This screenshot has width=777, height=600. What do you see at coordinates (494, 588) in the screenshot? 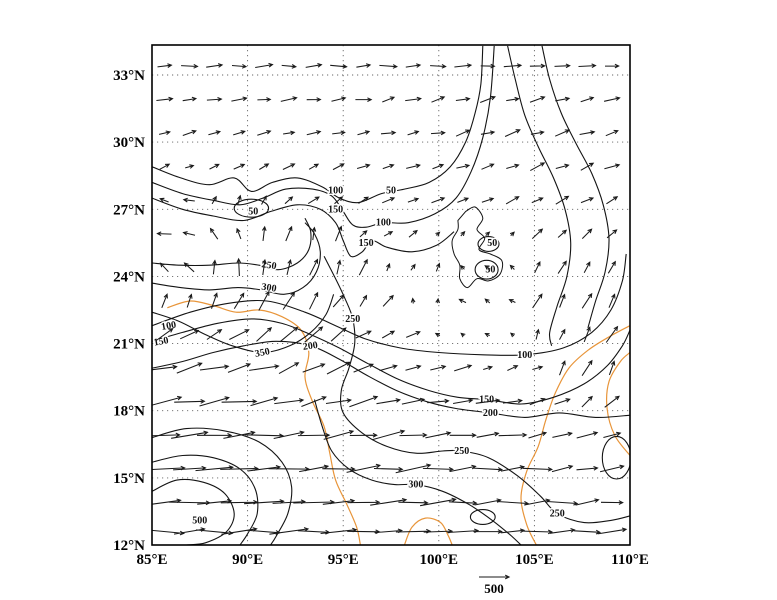
I see `reference-vector-label: 500` at bounding box center [494, 588].